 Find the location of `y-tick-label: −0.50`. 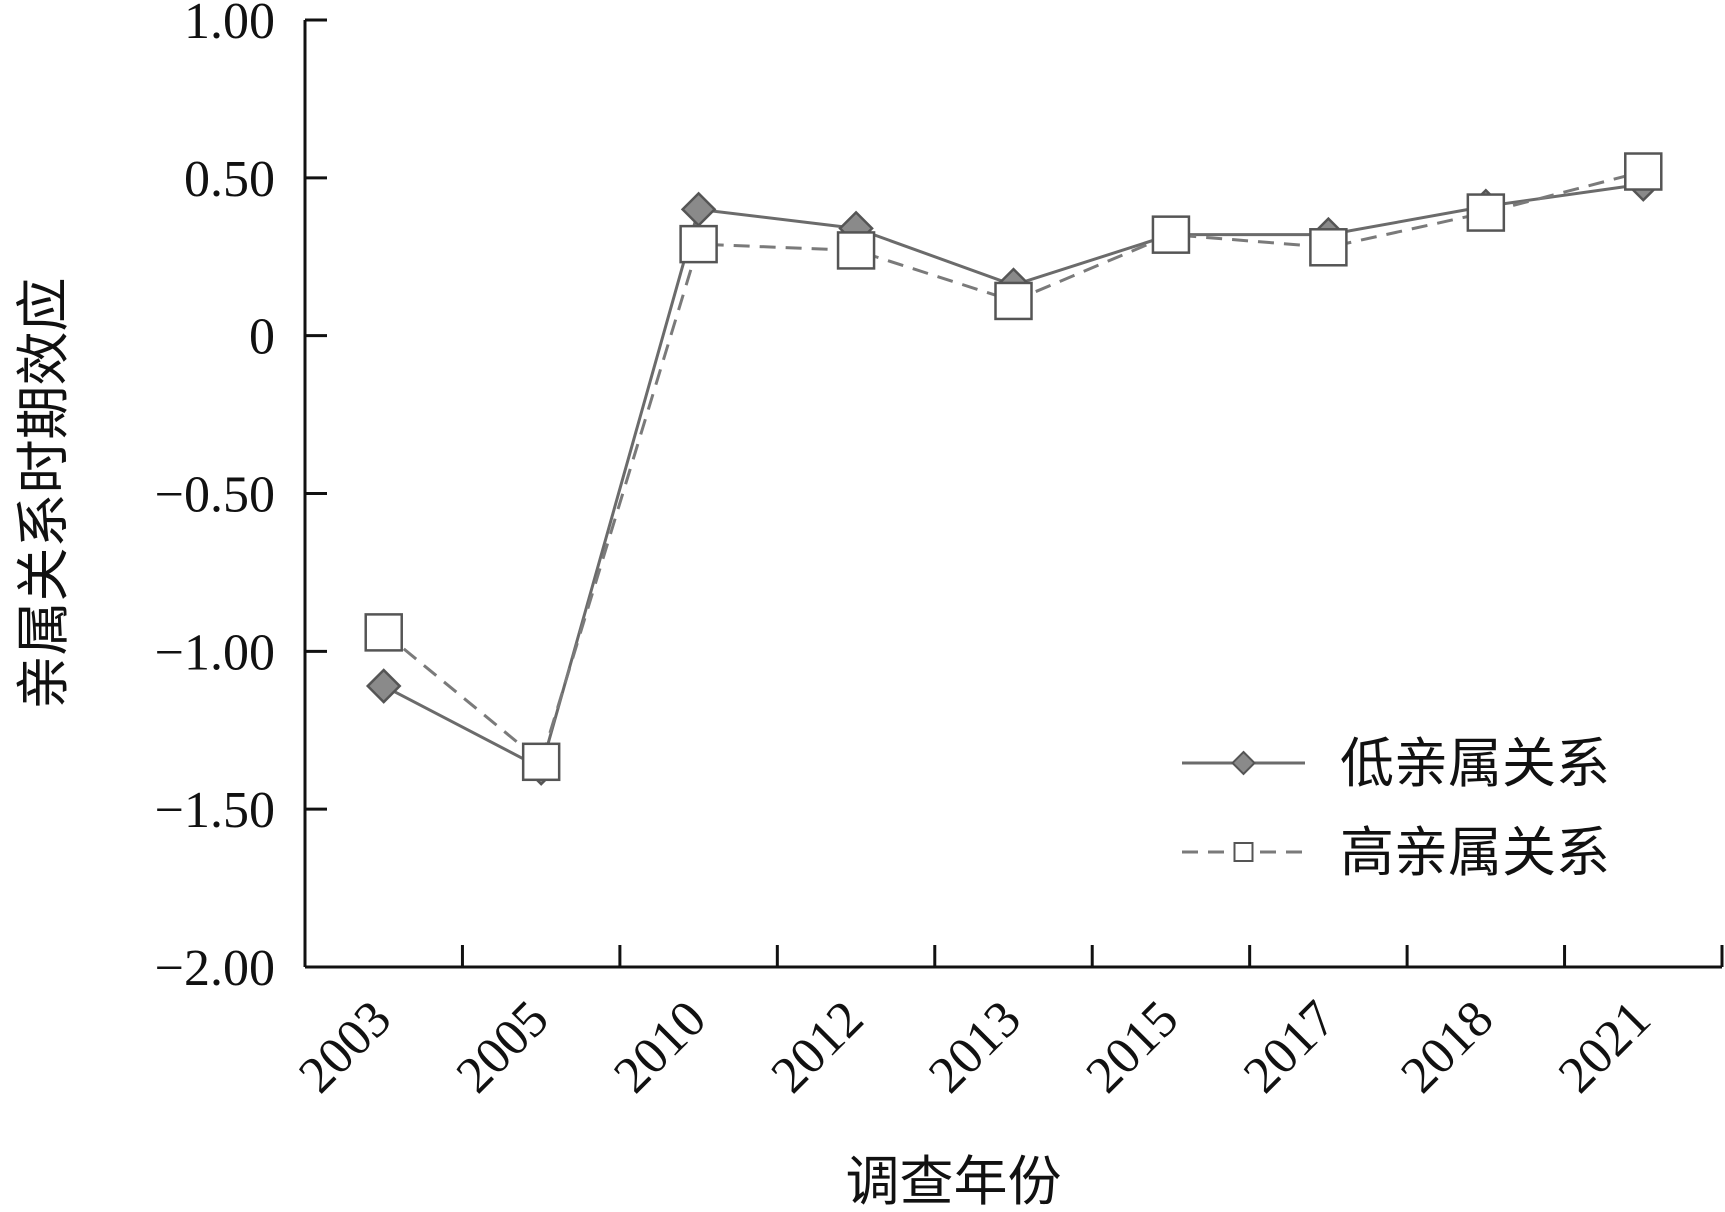

y-tick-label: −0.50 is located at coordinates (215, 495).